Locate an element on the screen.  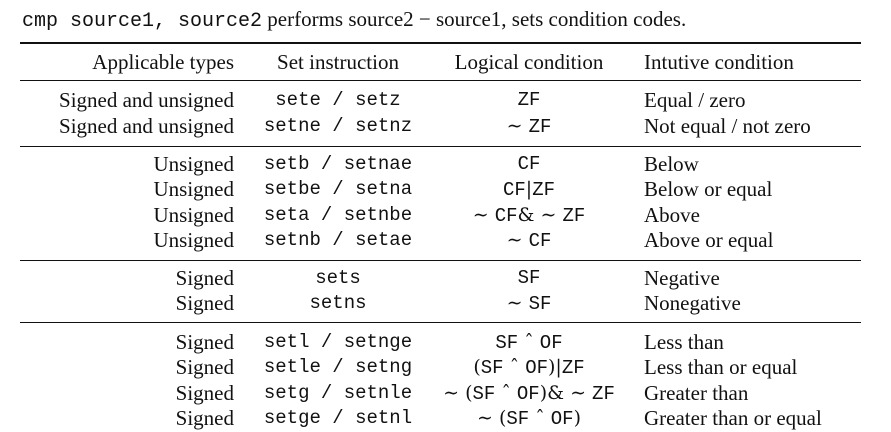
cell-intuitive-condition: Negative is located at coordinates (682, 278).